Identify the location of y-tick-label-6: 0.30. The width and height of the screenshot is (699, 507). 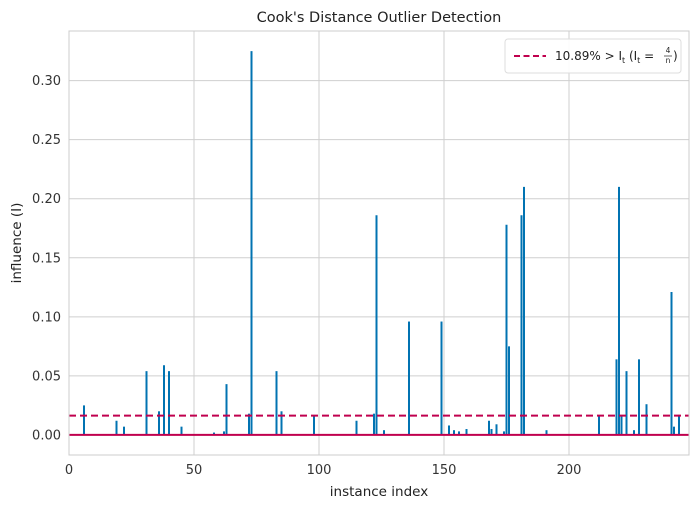
(46, 81).